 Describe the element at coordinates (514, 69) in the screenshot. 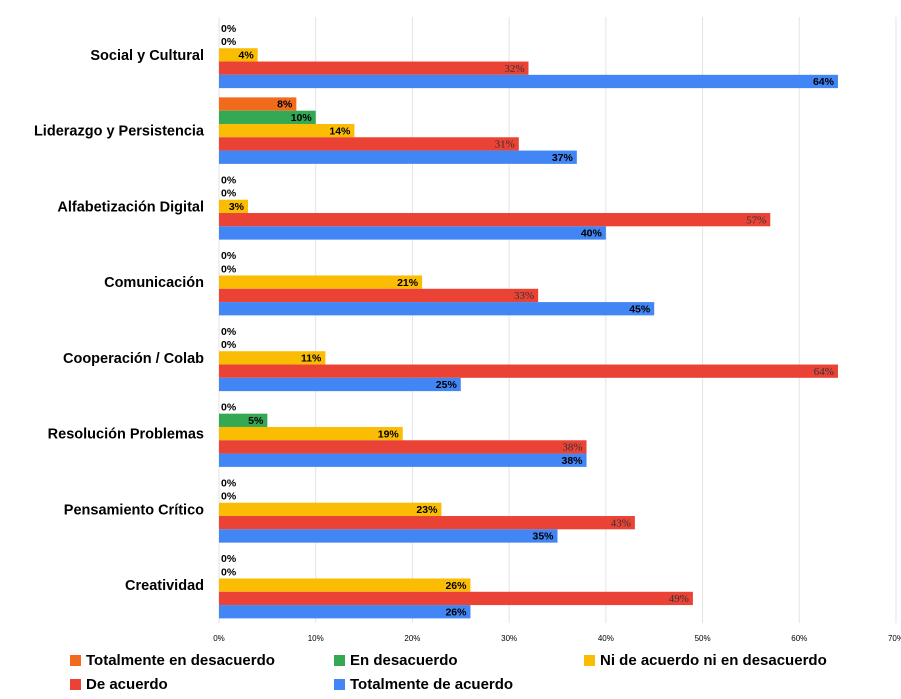

I see `data-label: 32%` at that location.